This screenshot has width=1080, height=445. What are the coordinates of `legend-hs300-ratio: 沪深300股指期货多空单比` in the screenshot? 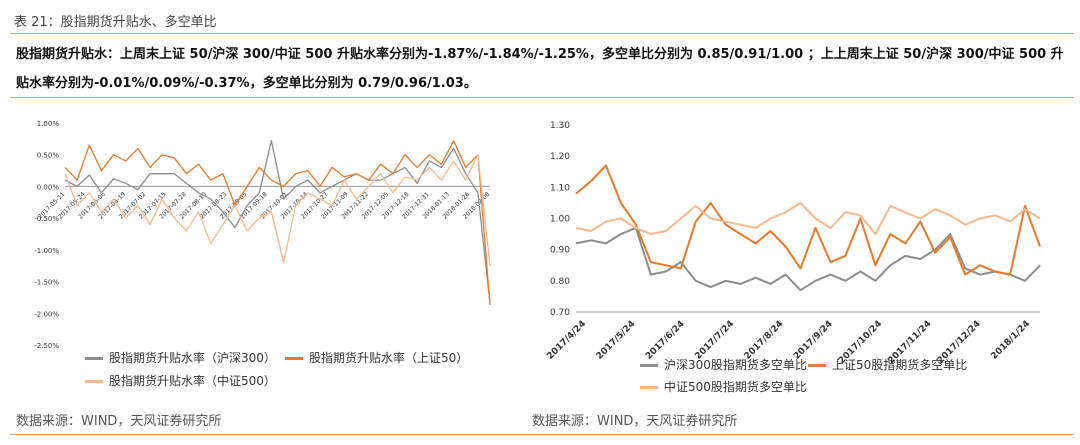 It's located at (723, 364).